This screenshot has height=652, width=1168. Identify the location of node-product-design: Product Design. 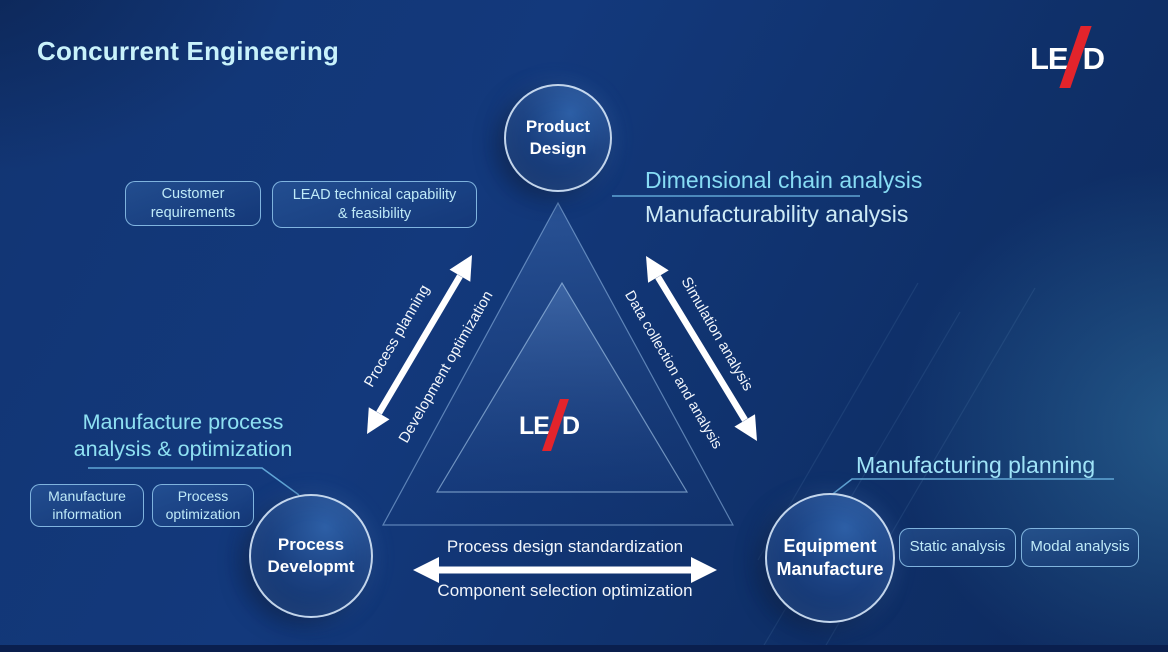
(558, 138).